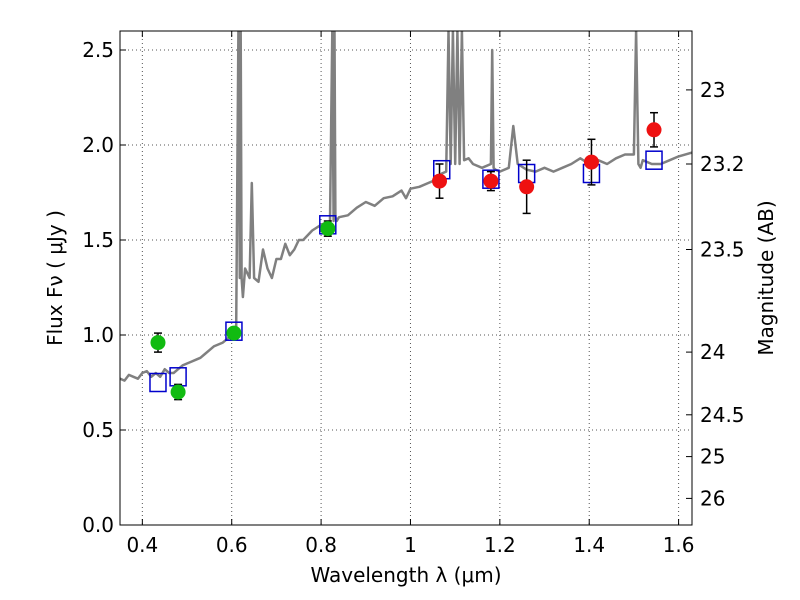 This screenshot has height=600, width=800. Describe the element at coordinates (98, 525) in the screenshot. I see `y-tick-label: 0.0` at that location.